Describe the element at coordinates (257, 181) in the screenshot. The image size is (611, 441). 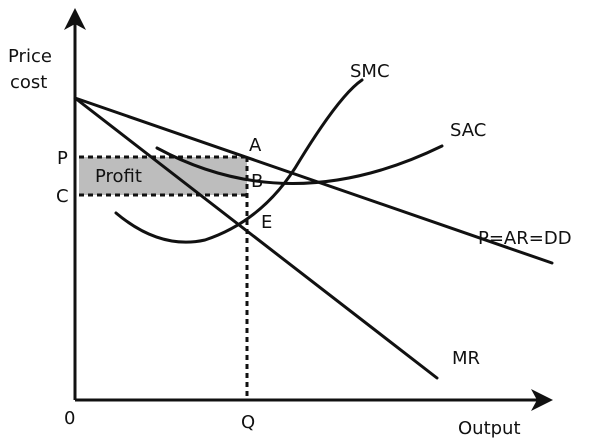
I see `point-b-label: B` at that location.